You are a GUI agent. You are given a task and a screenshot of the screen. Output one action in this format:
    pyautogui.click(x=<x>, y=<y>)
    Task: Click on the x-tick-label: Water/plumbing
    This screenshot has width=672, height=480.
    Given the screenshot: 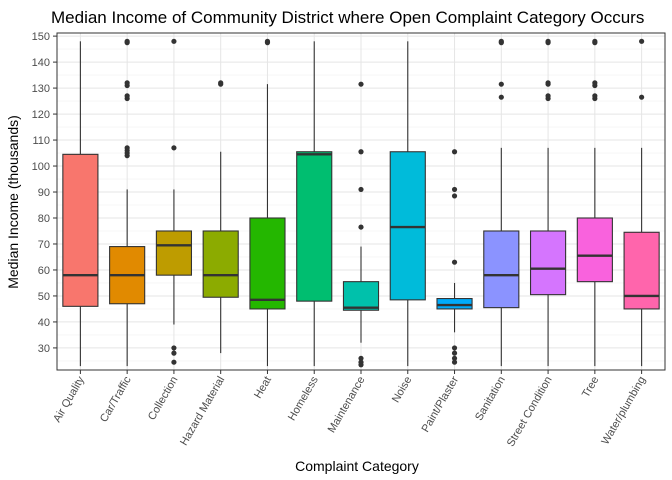 What is the action you would take?
    pyautogui.click(x=624, y=411)
    